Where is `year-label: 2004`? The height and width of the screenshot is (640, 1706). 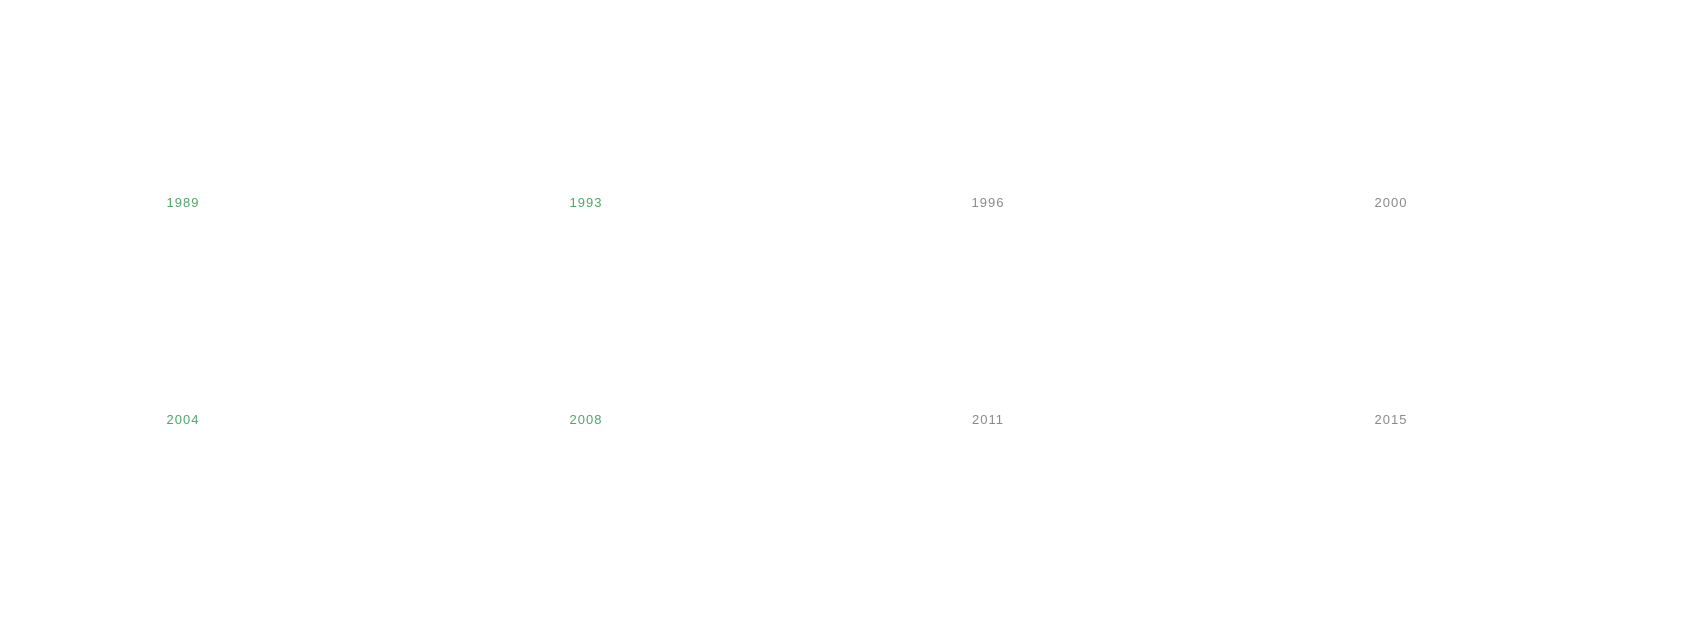
year-label: 2004 is located at coordinates (183, 419).